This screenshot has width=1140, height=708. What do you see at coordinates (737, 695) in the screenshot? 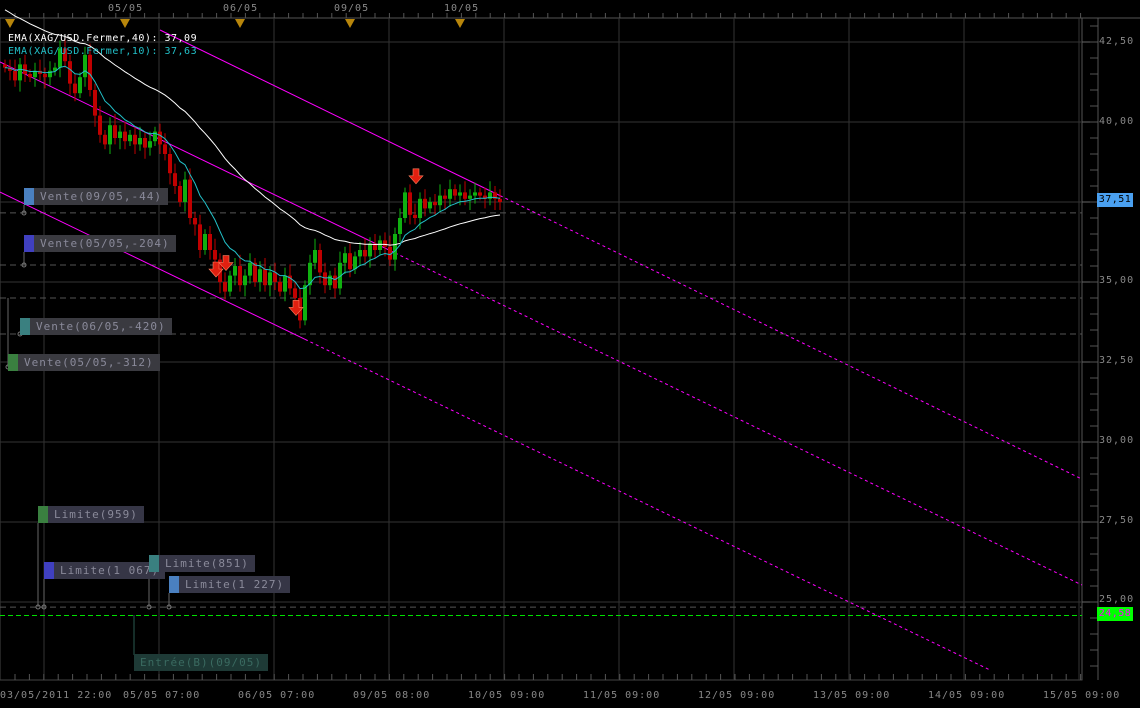
I see `x-tick-label: 12/05 09:00` at bounding box center [737, 695].